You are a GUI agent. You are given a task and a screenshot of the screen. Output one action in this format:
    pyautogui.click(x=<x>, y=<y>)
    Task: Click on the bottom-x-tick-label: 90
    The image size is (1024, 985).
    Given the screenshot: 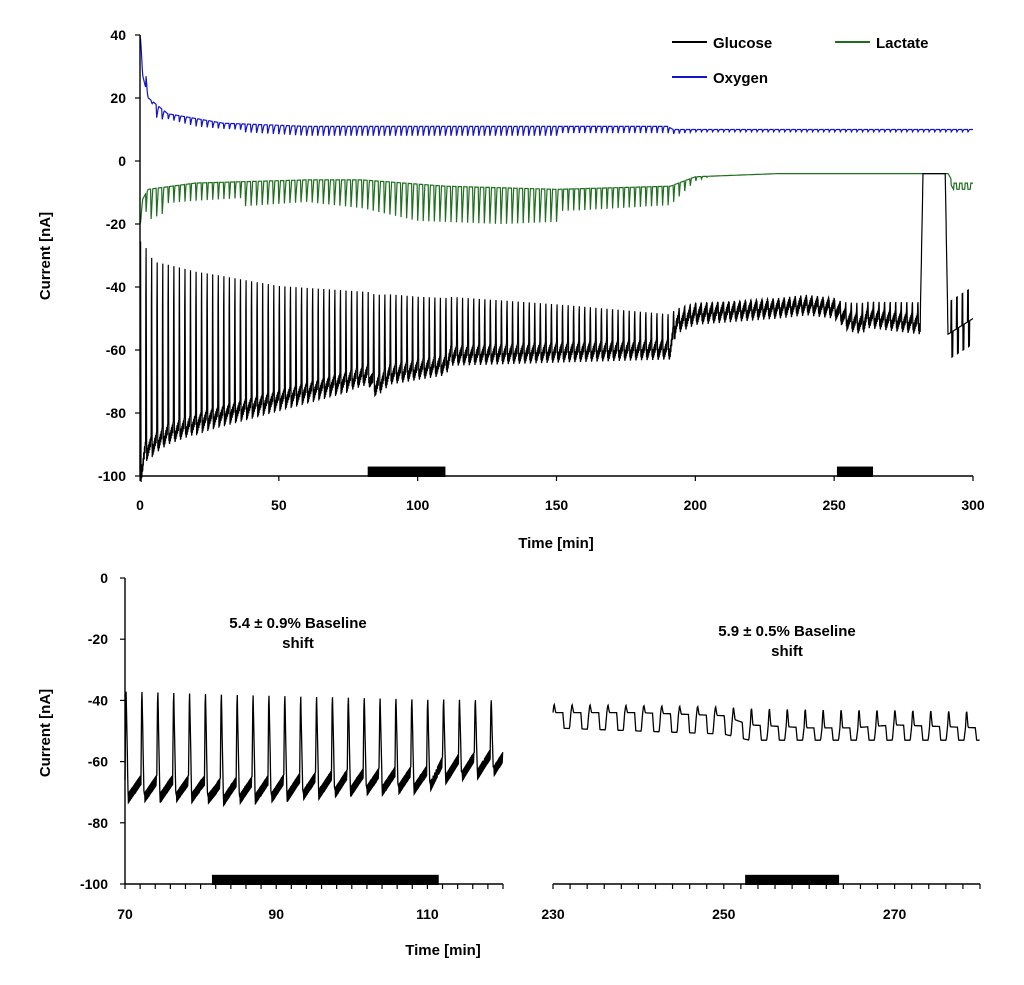 What is the action you would take?
    pyautogui.click(x=276, y=914)
    